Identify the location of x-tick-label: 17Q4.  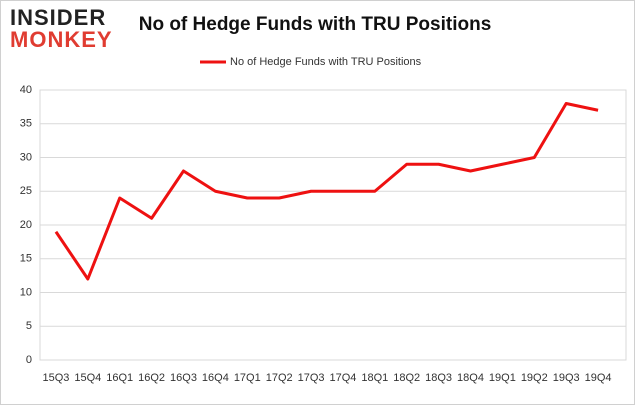
(342, 378).